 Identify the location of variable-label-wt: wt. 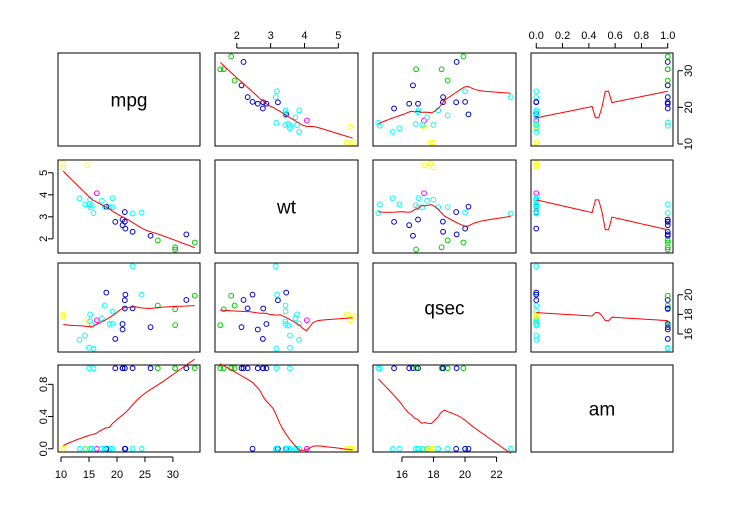
(286, 208).